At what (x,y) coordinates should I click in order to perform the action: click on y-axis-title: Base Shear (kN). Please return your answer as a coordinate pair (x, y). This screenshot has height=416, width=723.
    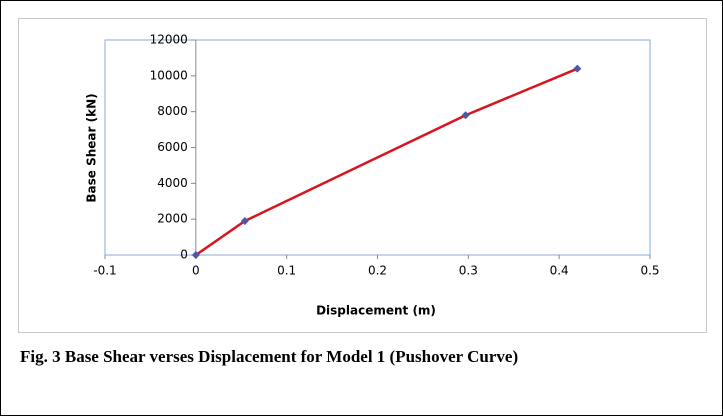
    Looking at the image, I should click on (92, 147).